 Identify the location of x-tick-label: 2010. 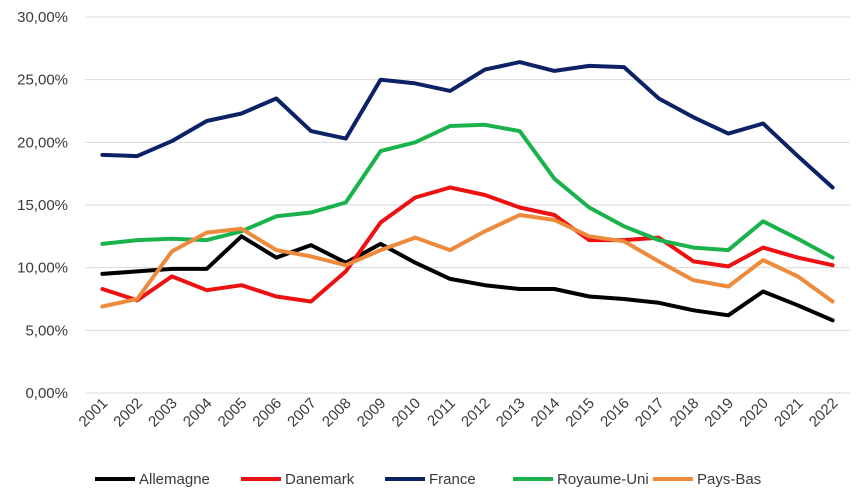
(407, 413).